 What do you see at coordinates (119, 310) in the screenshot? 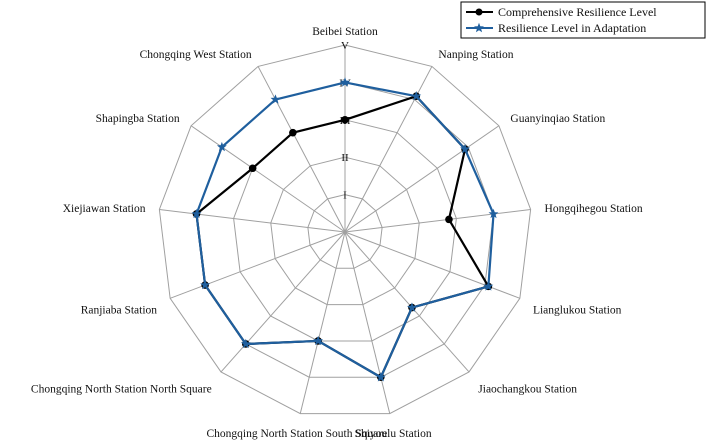
I see `axis-label-10: Ranjiaba Station` at bounding box center [119, 310].